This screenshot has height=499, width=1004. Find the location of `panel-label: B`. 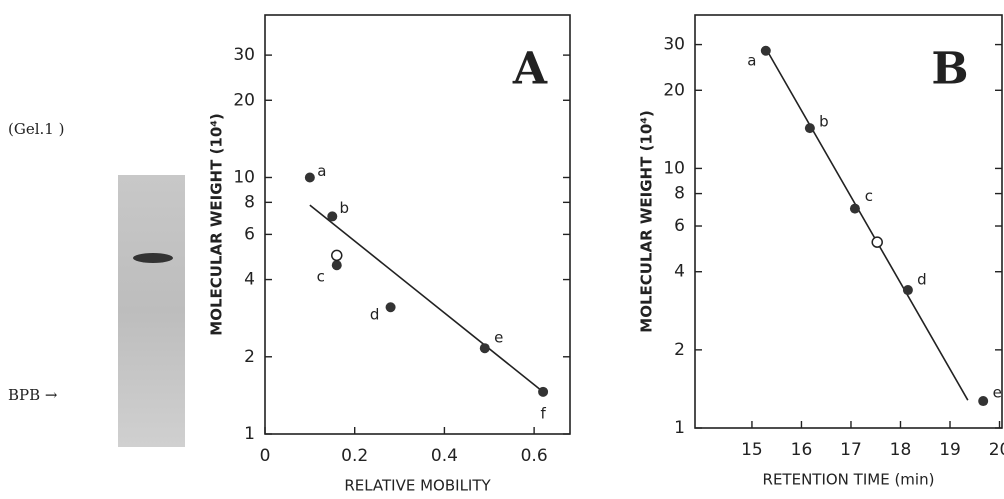

panel-label: B is located at coordinates (949, 69).